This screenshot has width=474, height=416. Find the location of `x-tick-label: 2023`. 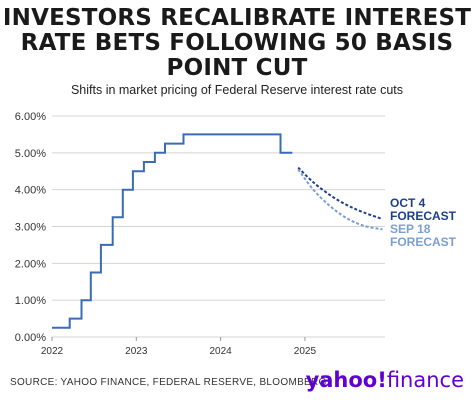

x-tick-label: 2023 is located at coordinates (136, 351).